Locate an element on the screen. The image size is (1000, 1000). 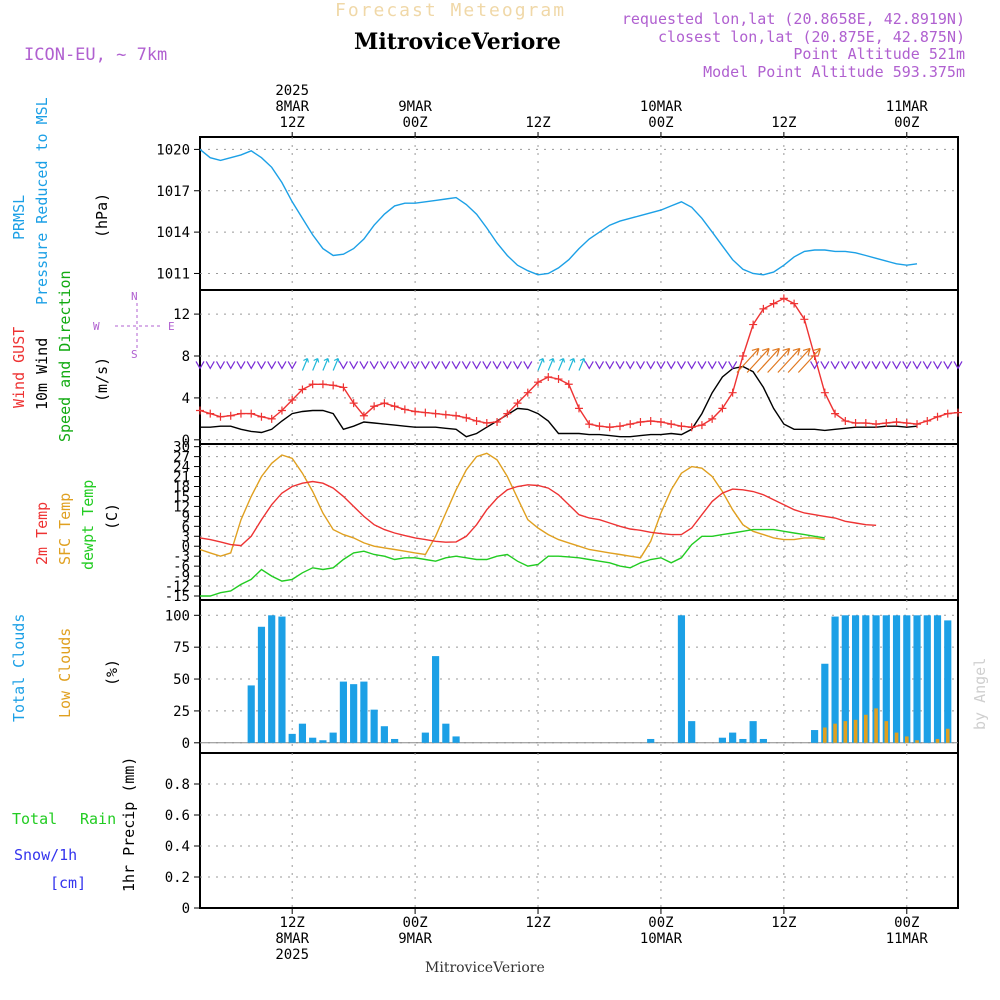
wind-ytick-label: 8 is located at coordinates (186, 357).